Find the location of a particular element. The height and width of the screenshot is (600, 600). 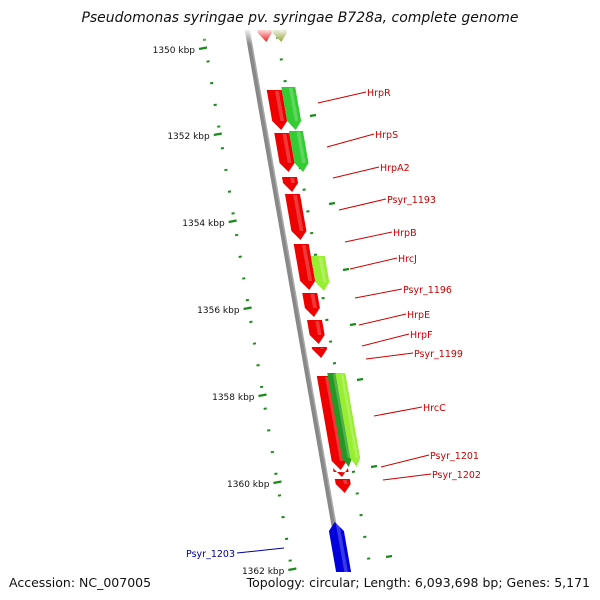

gene-label: Psyr_1202 is located at coordinates (456, 475).